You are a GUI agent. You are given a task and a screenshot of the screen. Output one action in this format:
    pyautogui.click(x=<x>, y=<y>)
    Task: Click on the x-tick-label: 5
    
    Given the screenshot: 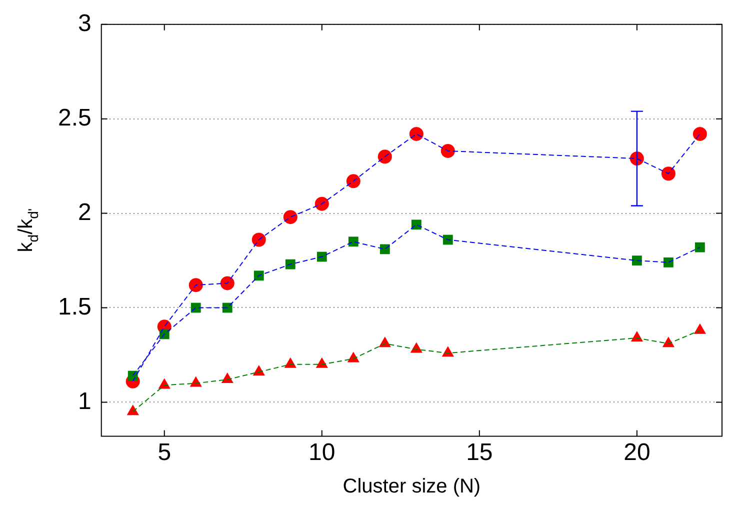 What is the action you would take?
    pyautogui.click(x=165, y=452)
    